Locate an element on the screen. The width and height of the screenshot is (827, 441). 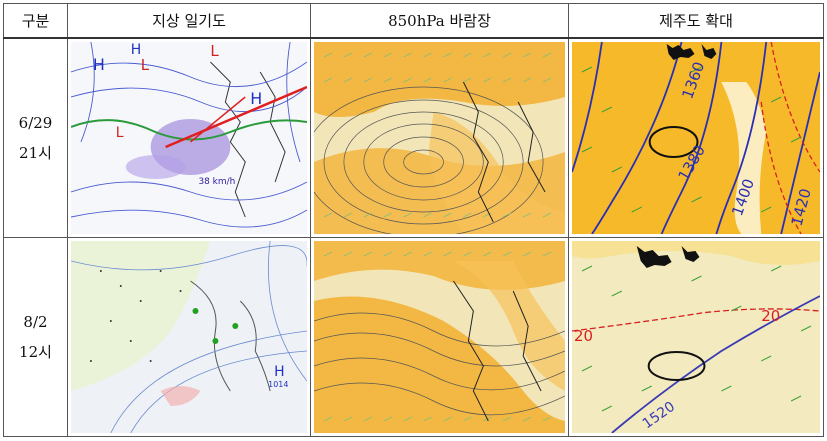
row-date: 6/29 is located at coordinates (35, 123).